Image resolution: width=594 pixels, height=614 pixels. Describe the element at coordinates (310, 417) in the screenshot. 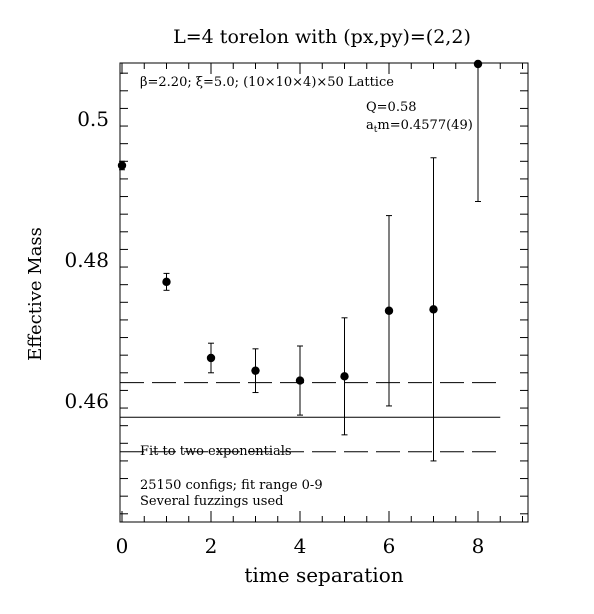

I see `fit-band` at that location.